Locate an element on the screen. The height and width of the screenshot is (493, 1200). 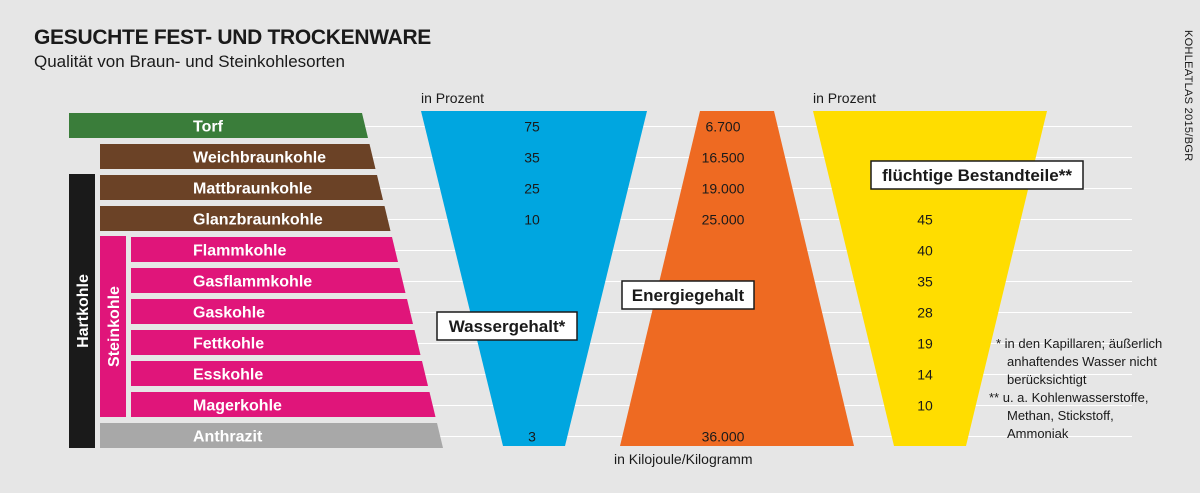
wassergehalt-funnel is located at coordinates (534, 278).